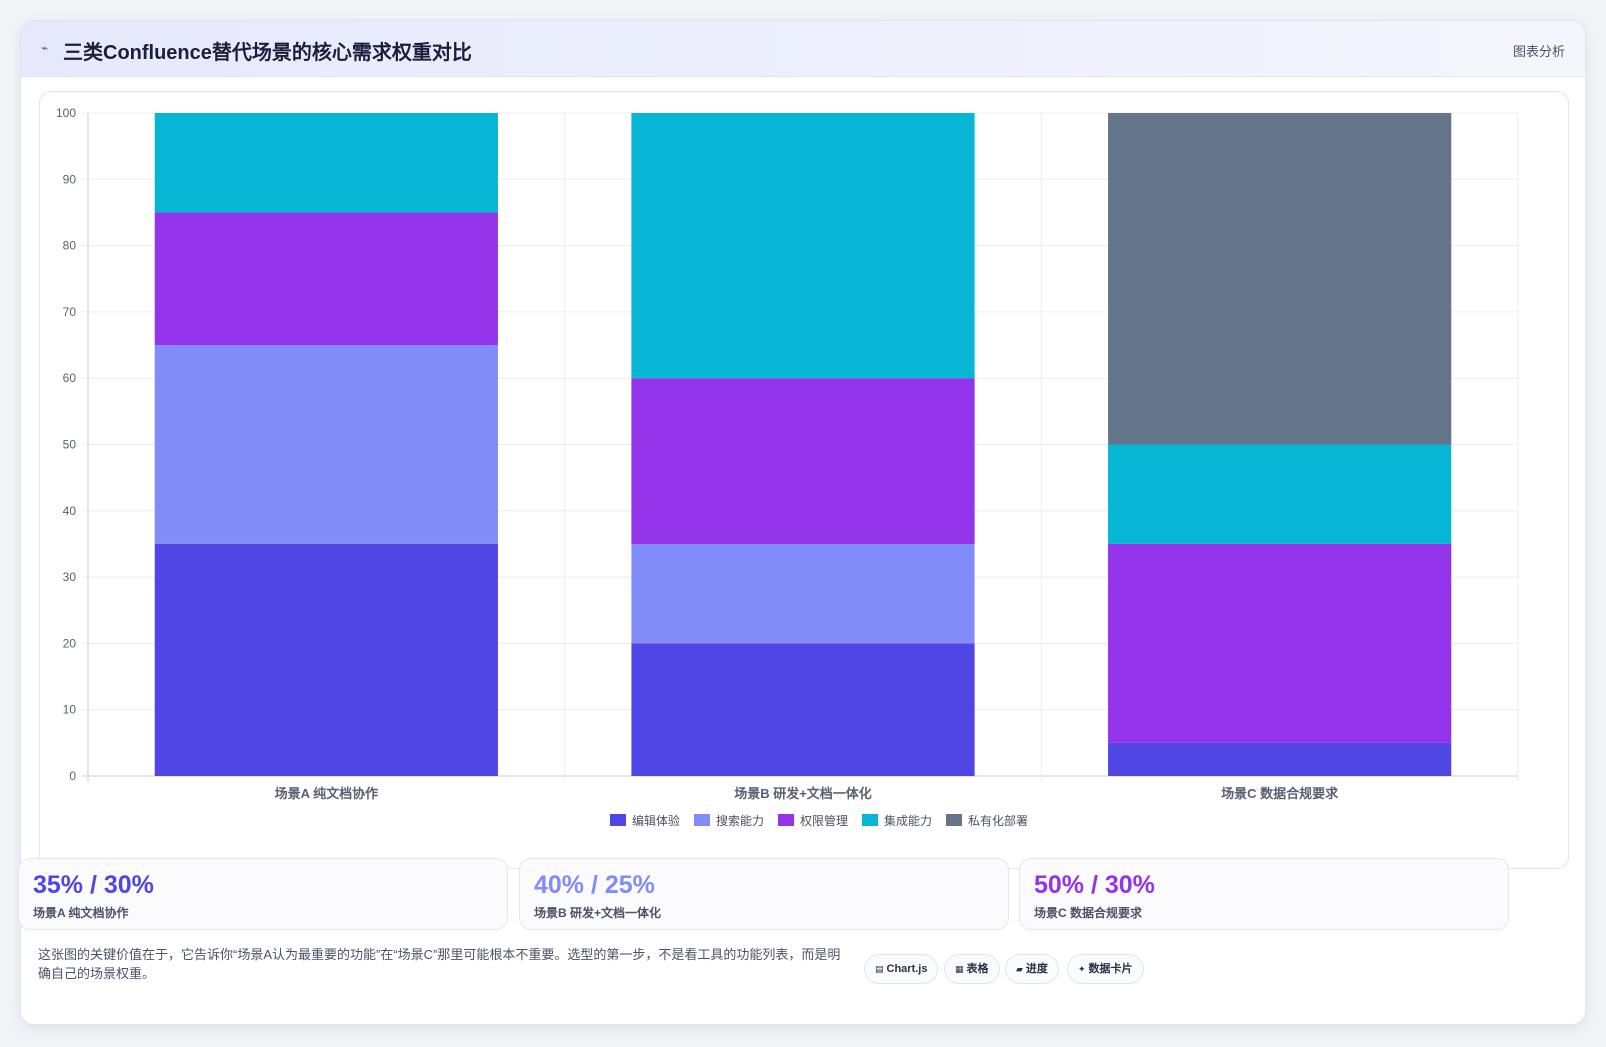 This screenshot has width=1606, height=1047. I want to click on y-tick-label: 40, so click(70, 511).